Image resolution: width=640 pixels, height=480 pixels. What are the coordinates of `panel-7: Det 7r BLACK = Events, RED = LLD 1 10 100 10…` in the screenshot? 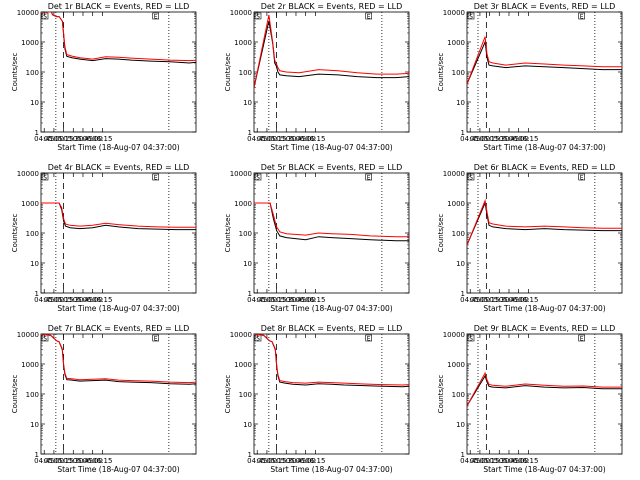 It's located at (104, 399).